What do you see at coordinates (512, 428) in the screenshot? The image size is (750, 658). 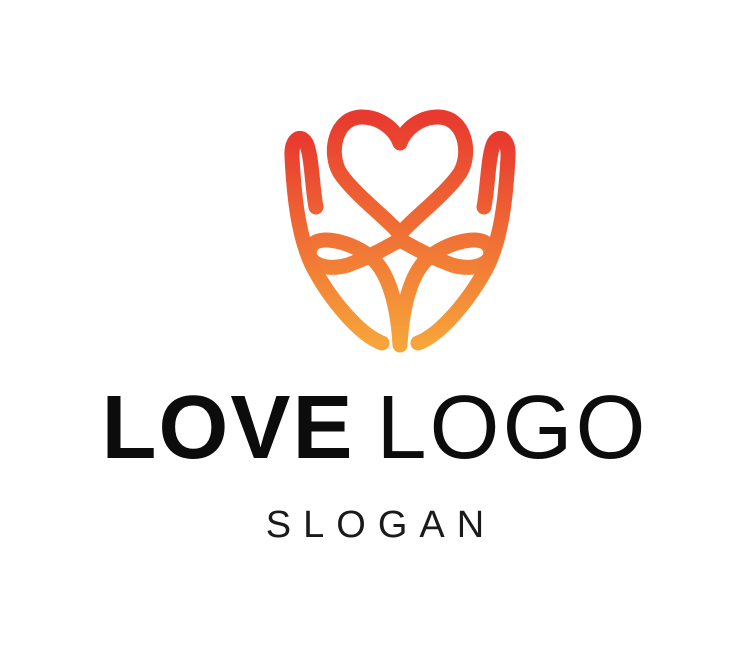 I see `brand-name-light: LOGO` at bounding box center [512, 428].